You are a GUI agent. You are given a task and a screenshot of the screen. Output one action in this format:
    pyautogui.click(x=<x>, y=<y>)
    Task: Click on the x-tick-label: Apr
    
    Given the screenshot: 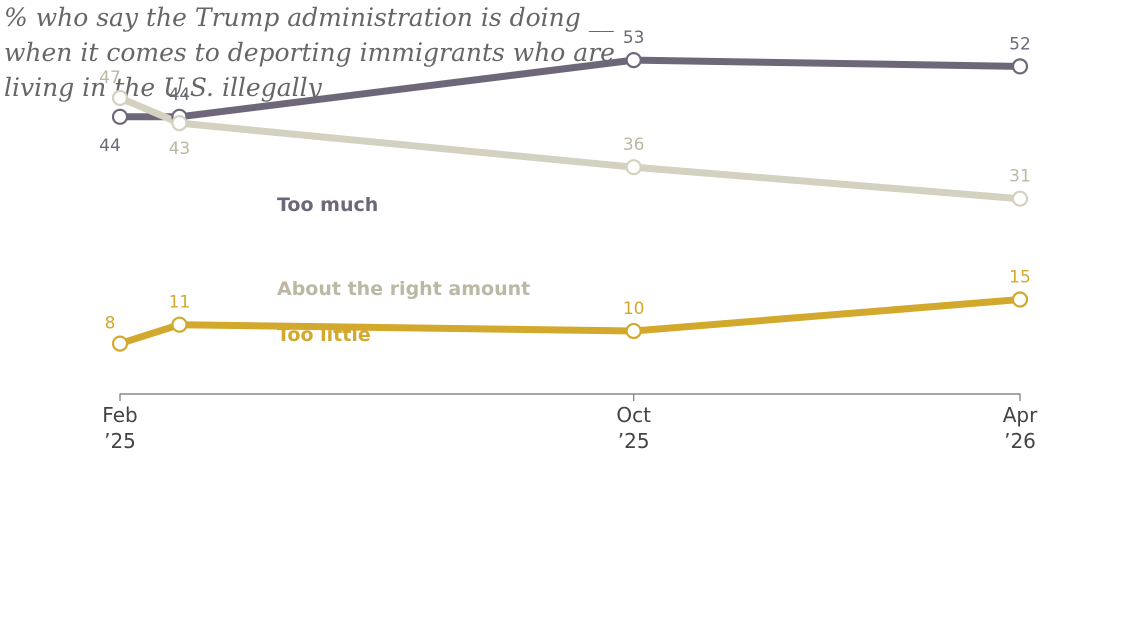 What is the action you would take?
    pyautogui.click(x=1020, y=415)
    